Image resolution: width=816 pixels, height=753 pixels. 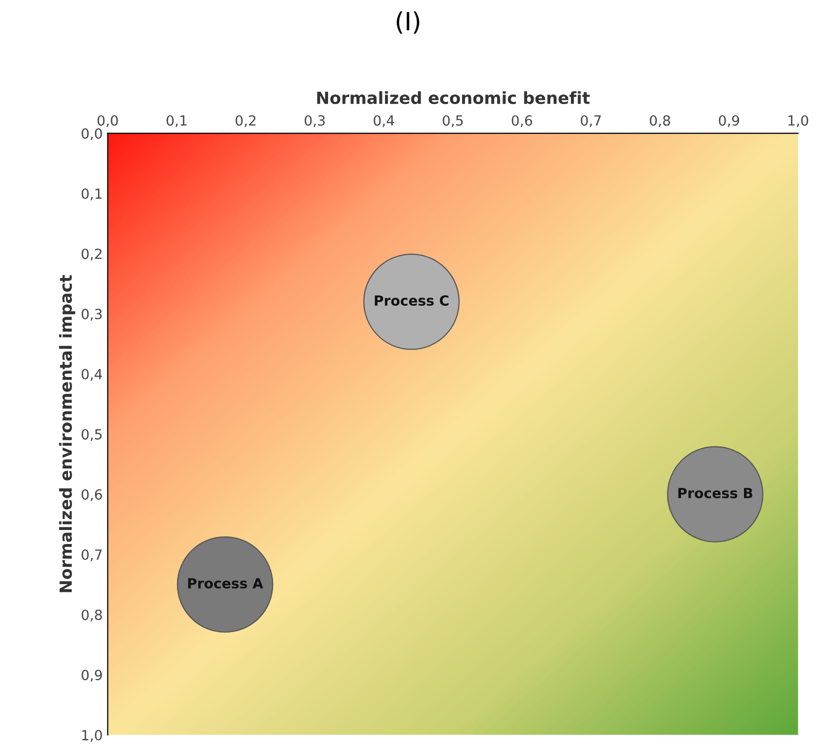 I want to click on y-tick-label: 0,2, so click(x=92, y=254).